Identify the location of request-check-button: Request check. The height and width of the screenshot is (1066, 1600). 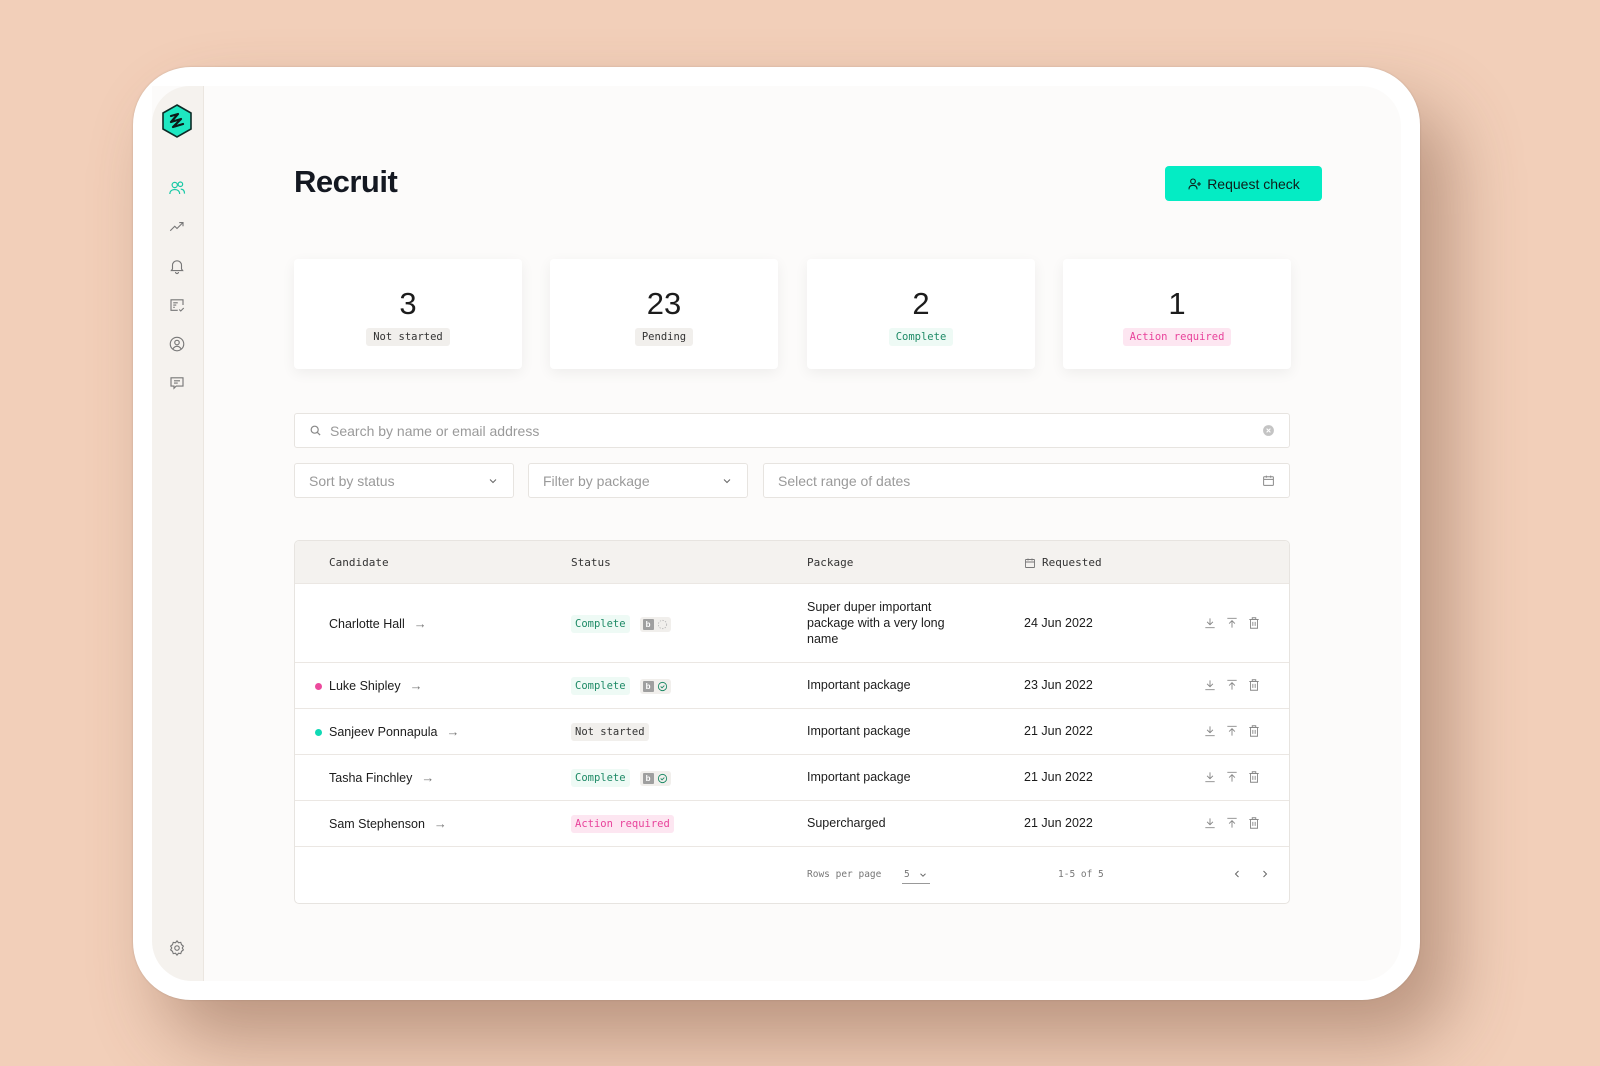
(1243, 183).